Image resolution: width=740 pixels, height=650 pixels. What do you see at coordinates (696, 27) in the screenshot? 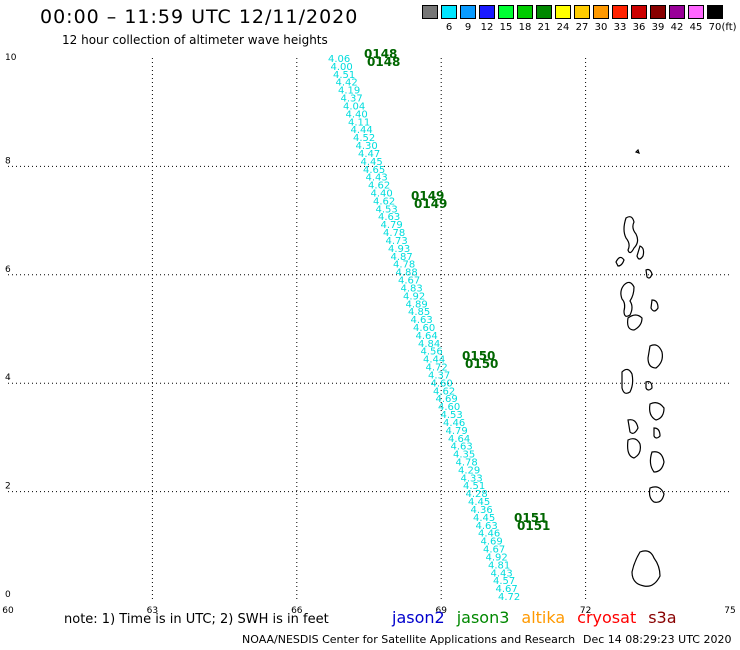
I see `legend-label: 45` at bounding box center [696, 27].